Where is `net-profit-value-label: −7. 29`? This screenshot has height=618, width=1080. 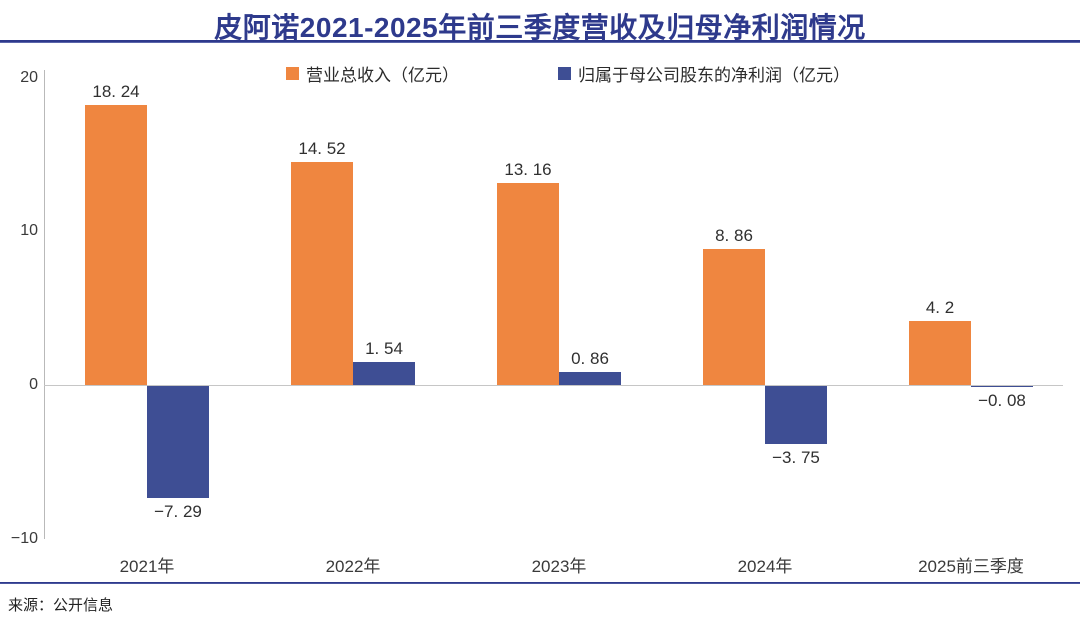 net-profit-value-label: −7. 29 is located at coordinates (178, 512).